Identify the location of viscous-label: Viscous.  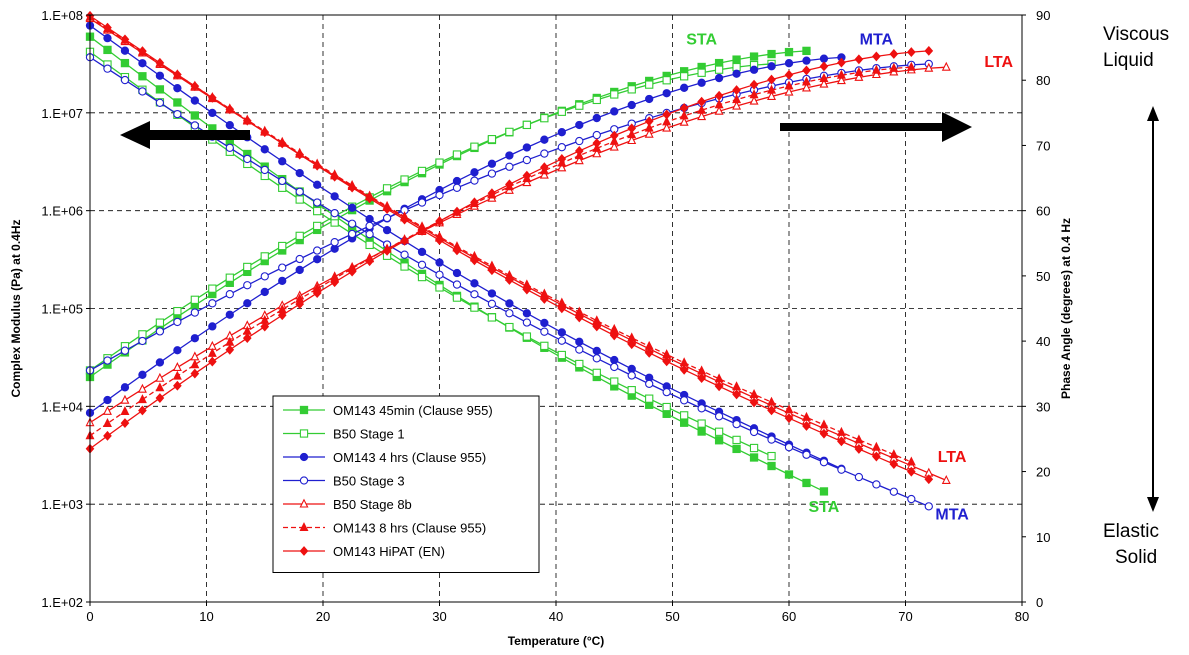
(1136, 34).